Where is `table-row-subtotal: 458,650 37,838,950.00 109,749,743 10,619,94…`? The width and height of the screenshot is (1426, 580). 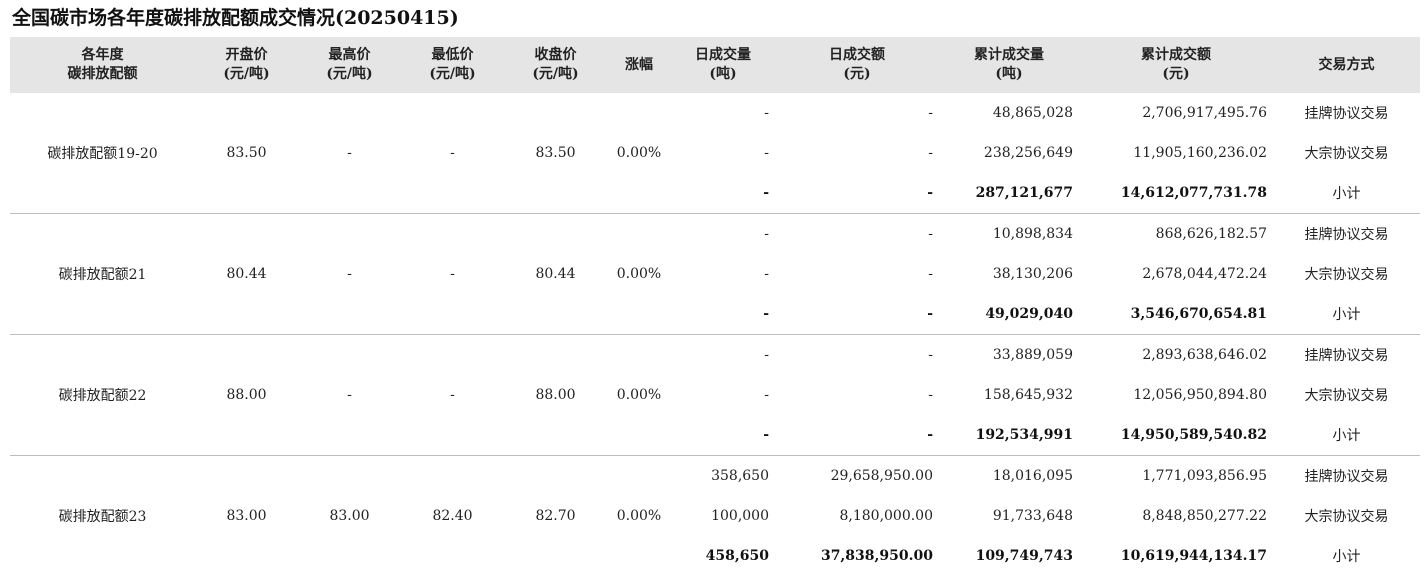
table-row-subtotal: 458,650 37,838,950.00 109,749,743 10,619,94… is located at coordinates (715, 556).